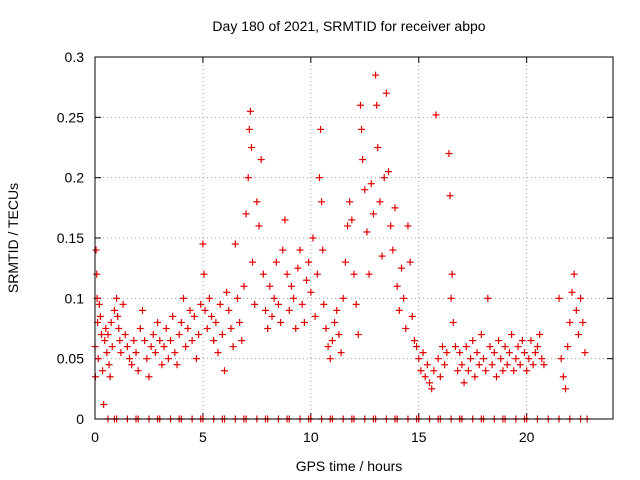  I want to click on x-tick-label: 0, so click(95, 437).